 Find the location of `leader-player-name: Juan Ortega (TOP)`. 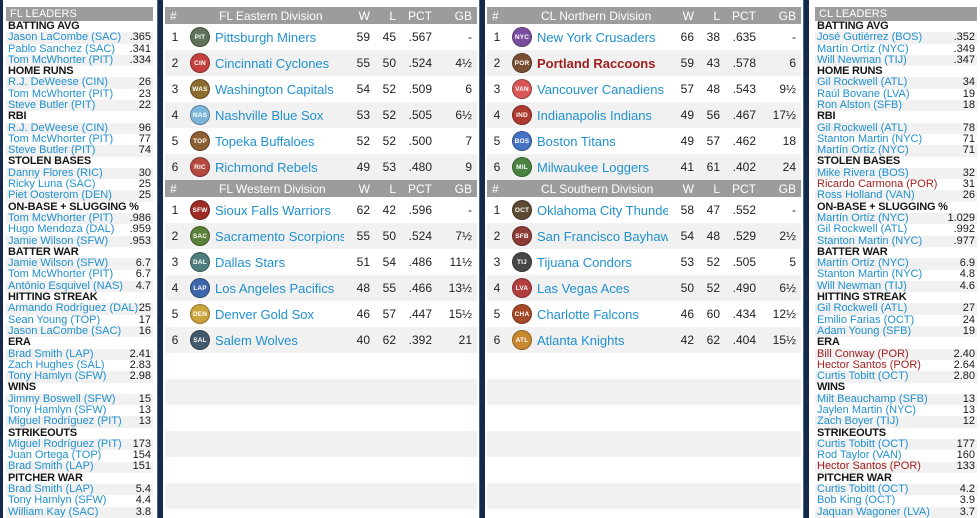

leader-player-name: Juan Ortega (TOP) is located at coordinates (55, 456).